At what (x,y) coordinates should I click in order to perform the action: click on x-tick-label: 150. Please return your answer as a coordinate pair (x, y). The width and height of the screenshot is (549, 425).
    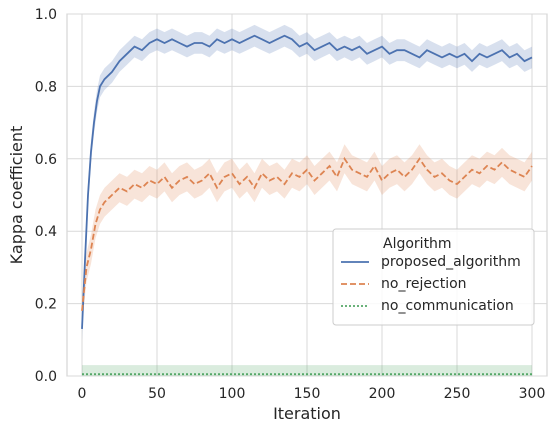
    Looking at the image, I should click on (307, 394).